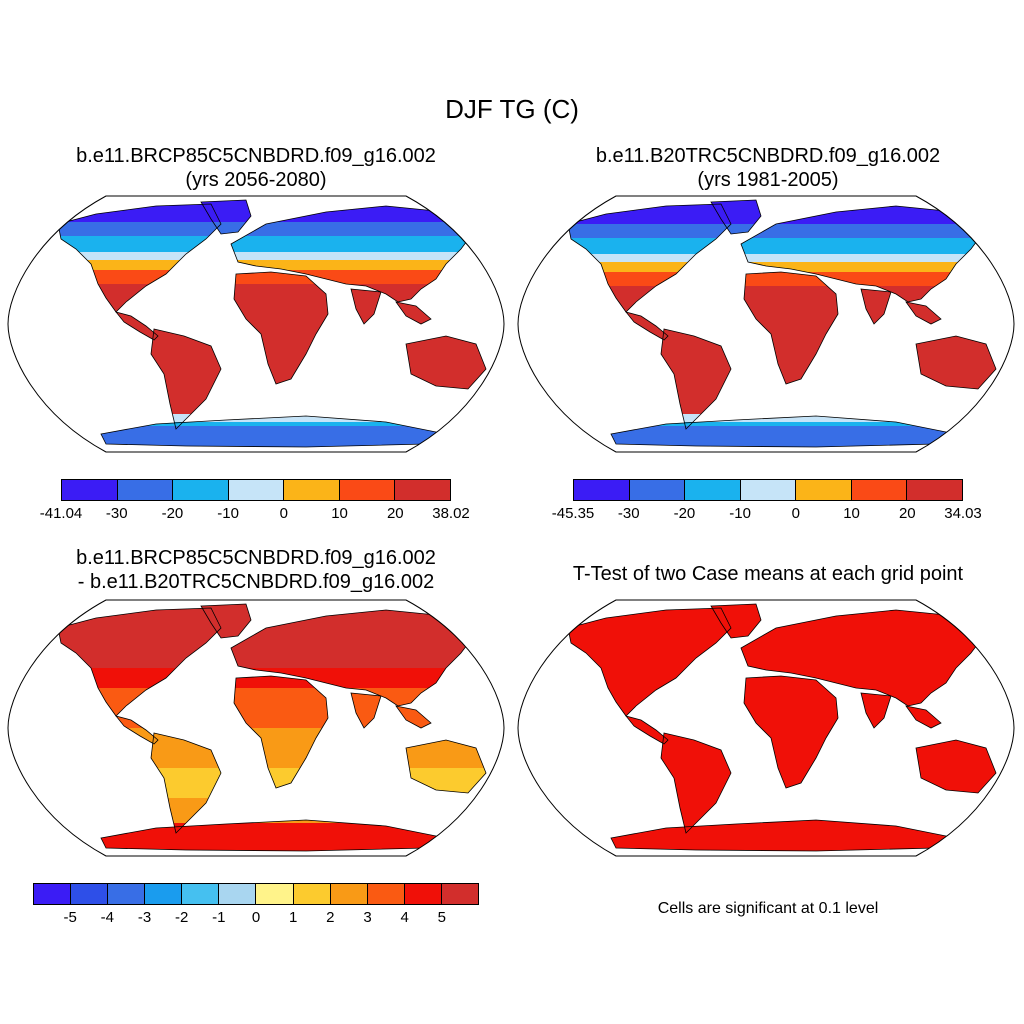 This screenshot has width=1024, height=1024. I want to click on map-panel-future, so click(256, 324).